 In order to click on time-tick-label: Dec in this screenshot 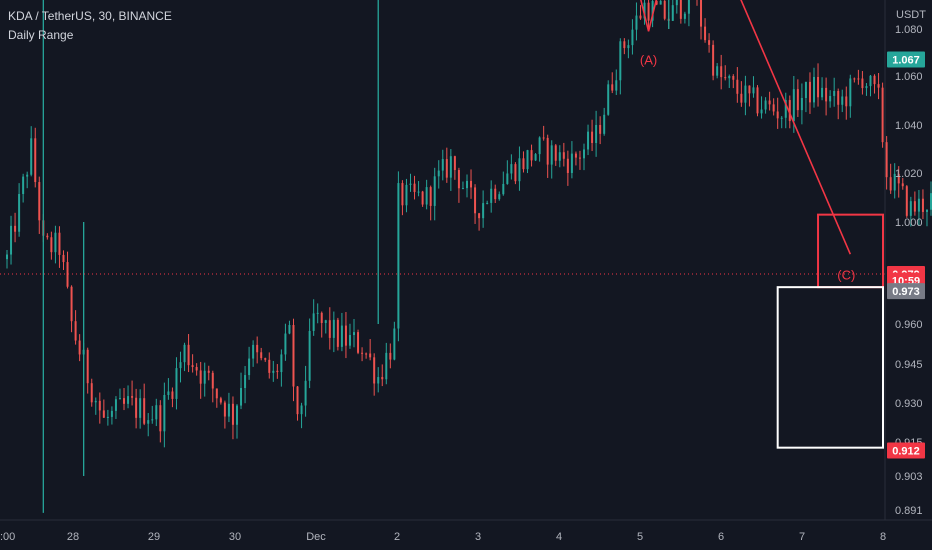, I will do `click(316, 537)`.